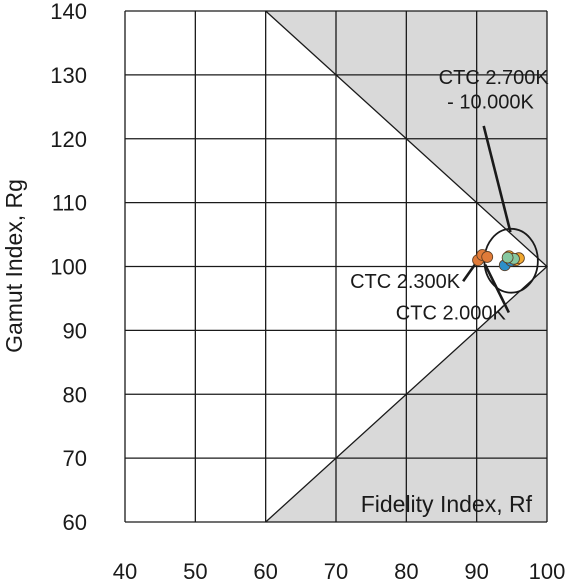 The height and width of the screenshot is (580, 580). What do you see at coordinates (265, 569) in the screenshot?
I see `x-tick-label: 60` at bounding box center [265, 569].